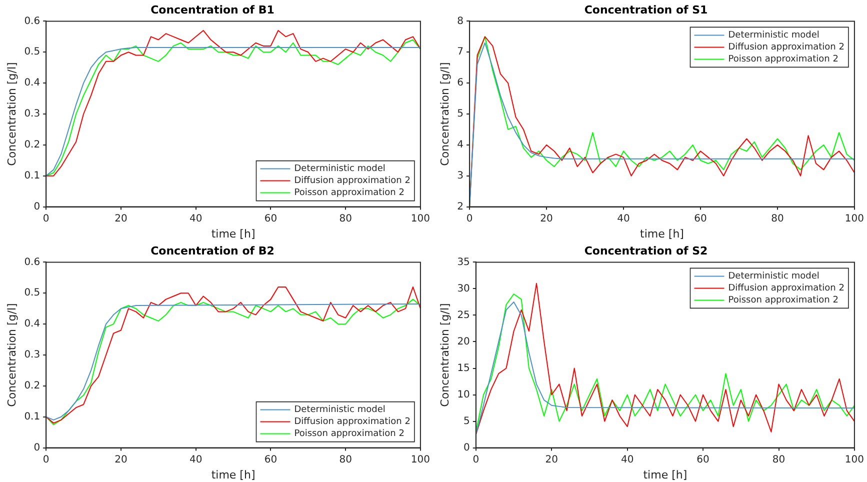  I want to click on y-tick-label: 30, so click(463, 288).